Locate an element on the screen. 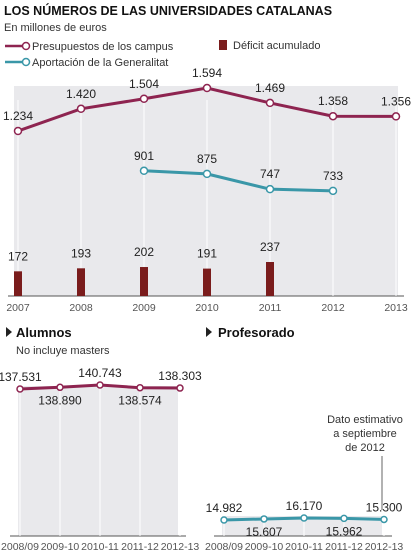 This screenshot has height=552, width=414. deficit-bar-2008 is located at coordinates (81, 282).